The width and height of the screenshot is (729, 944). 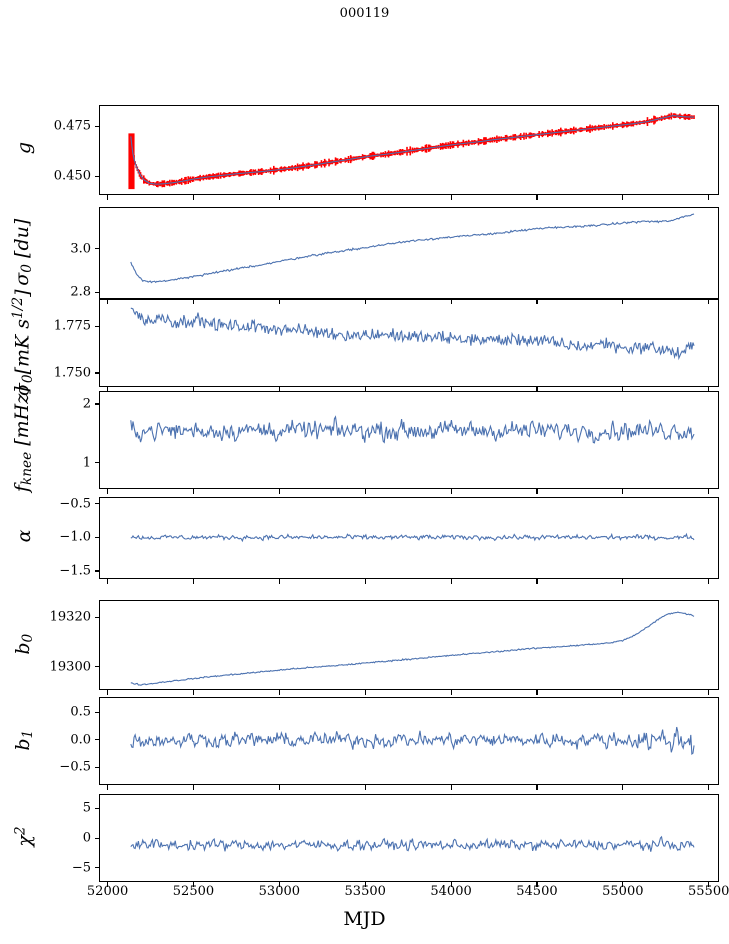 I want to click on series-line-fknee, so click(x=412, y=430).